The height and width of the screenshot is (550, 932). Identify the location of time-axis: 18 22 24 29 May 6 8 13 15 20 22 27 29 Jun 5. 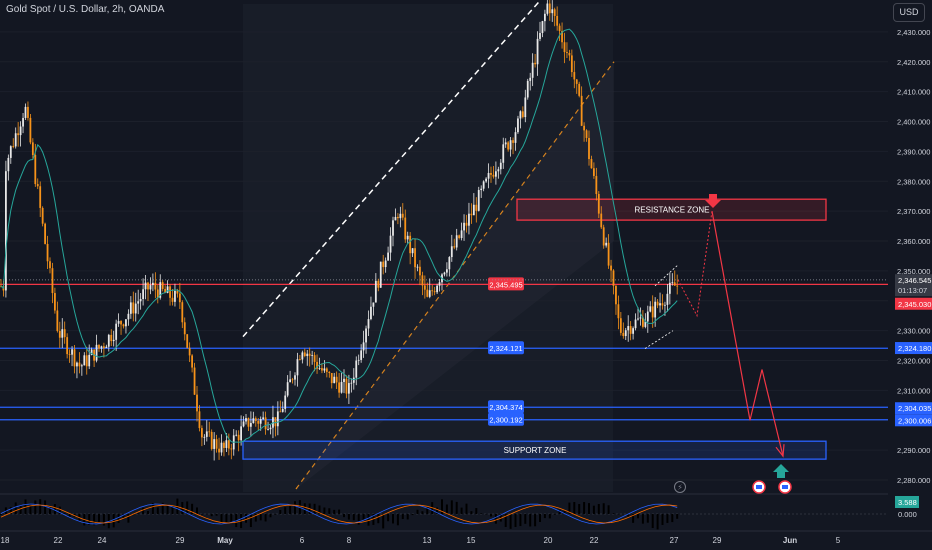
(466, 540).